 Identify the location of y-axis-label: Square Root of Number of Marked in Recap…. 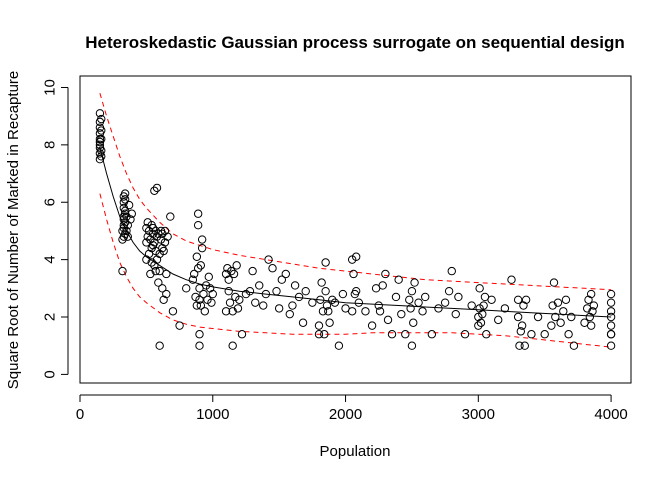
(13, 230).